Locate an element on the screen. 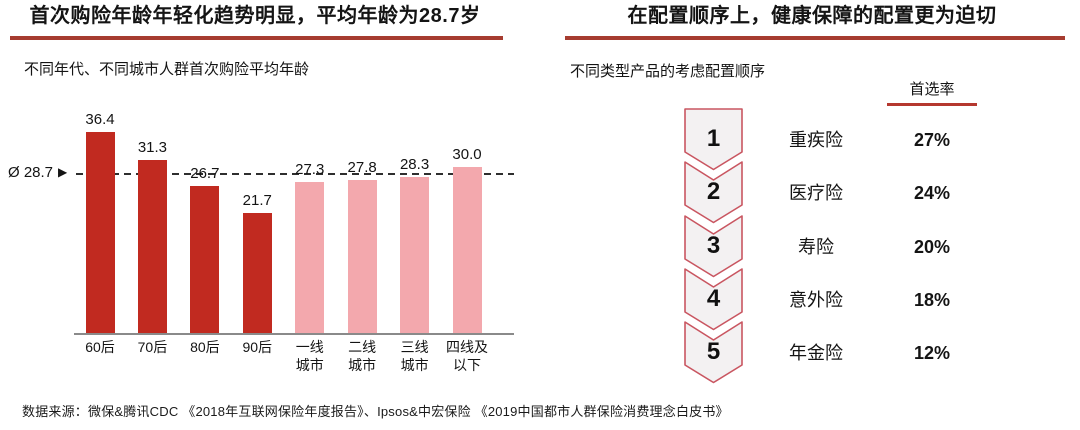 This screenshot has width=1080, height=430. rank-number: 3 is located at coordinates (713, 245).